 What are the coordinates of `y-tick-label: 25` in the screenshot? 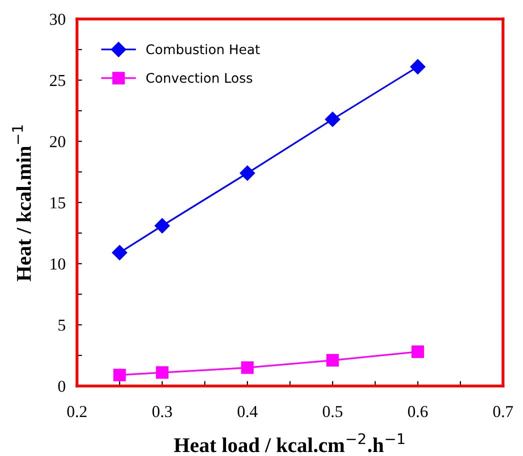 It's located at (58, 80).